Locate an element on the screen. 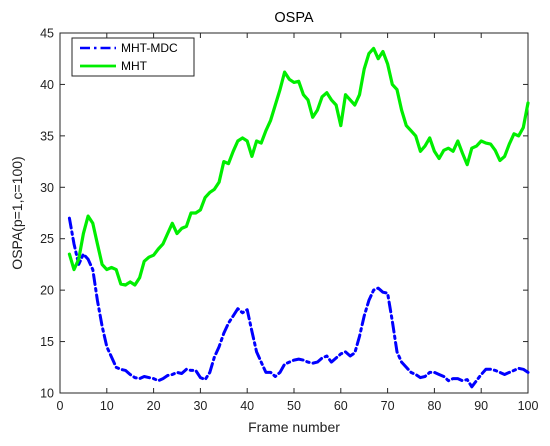 The width and height of the screenshot is (550, 446). x-tick-label: 40 is located at coordinates (247, 406).